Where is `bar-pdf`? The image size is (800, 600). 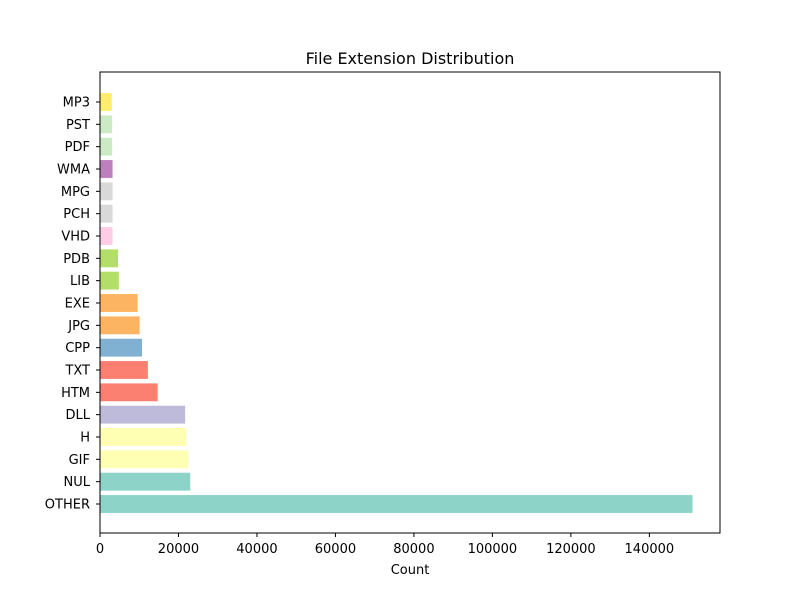 bar-pdf is located at coordinates (106, 146).